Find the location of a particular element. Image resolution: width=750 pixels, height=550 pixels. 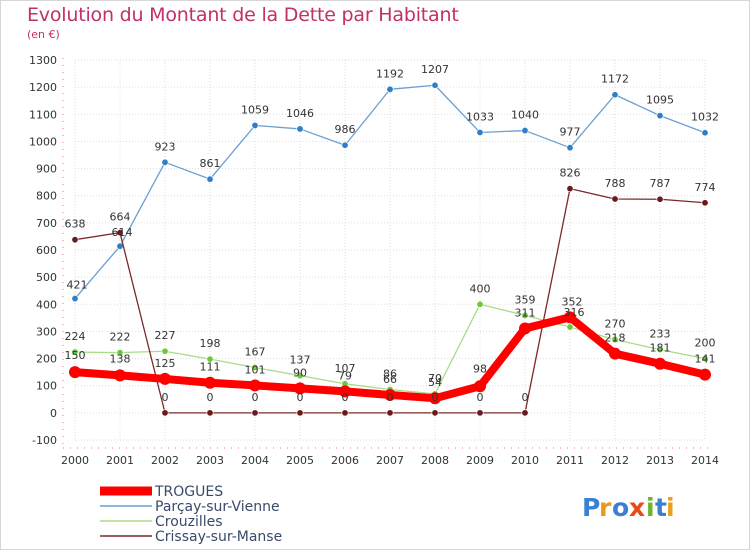

data-label: 137 is located at coordinates (300, 360).